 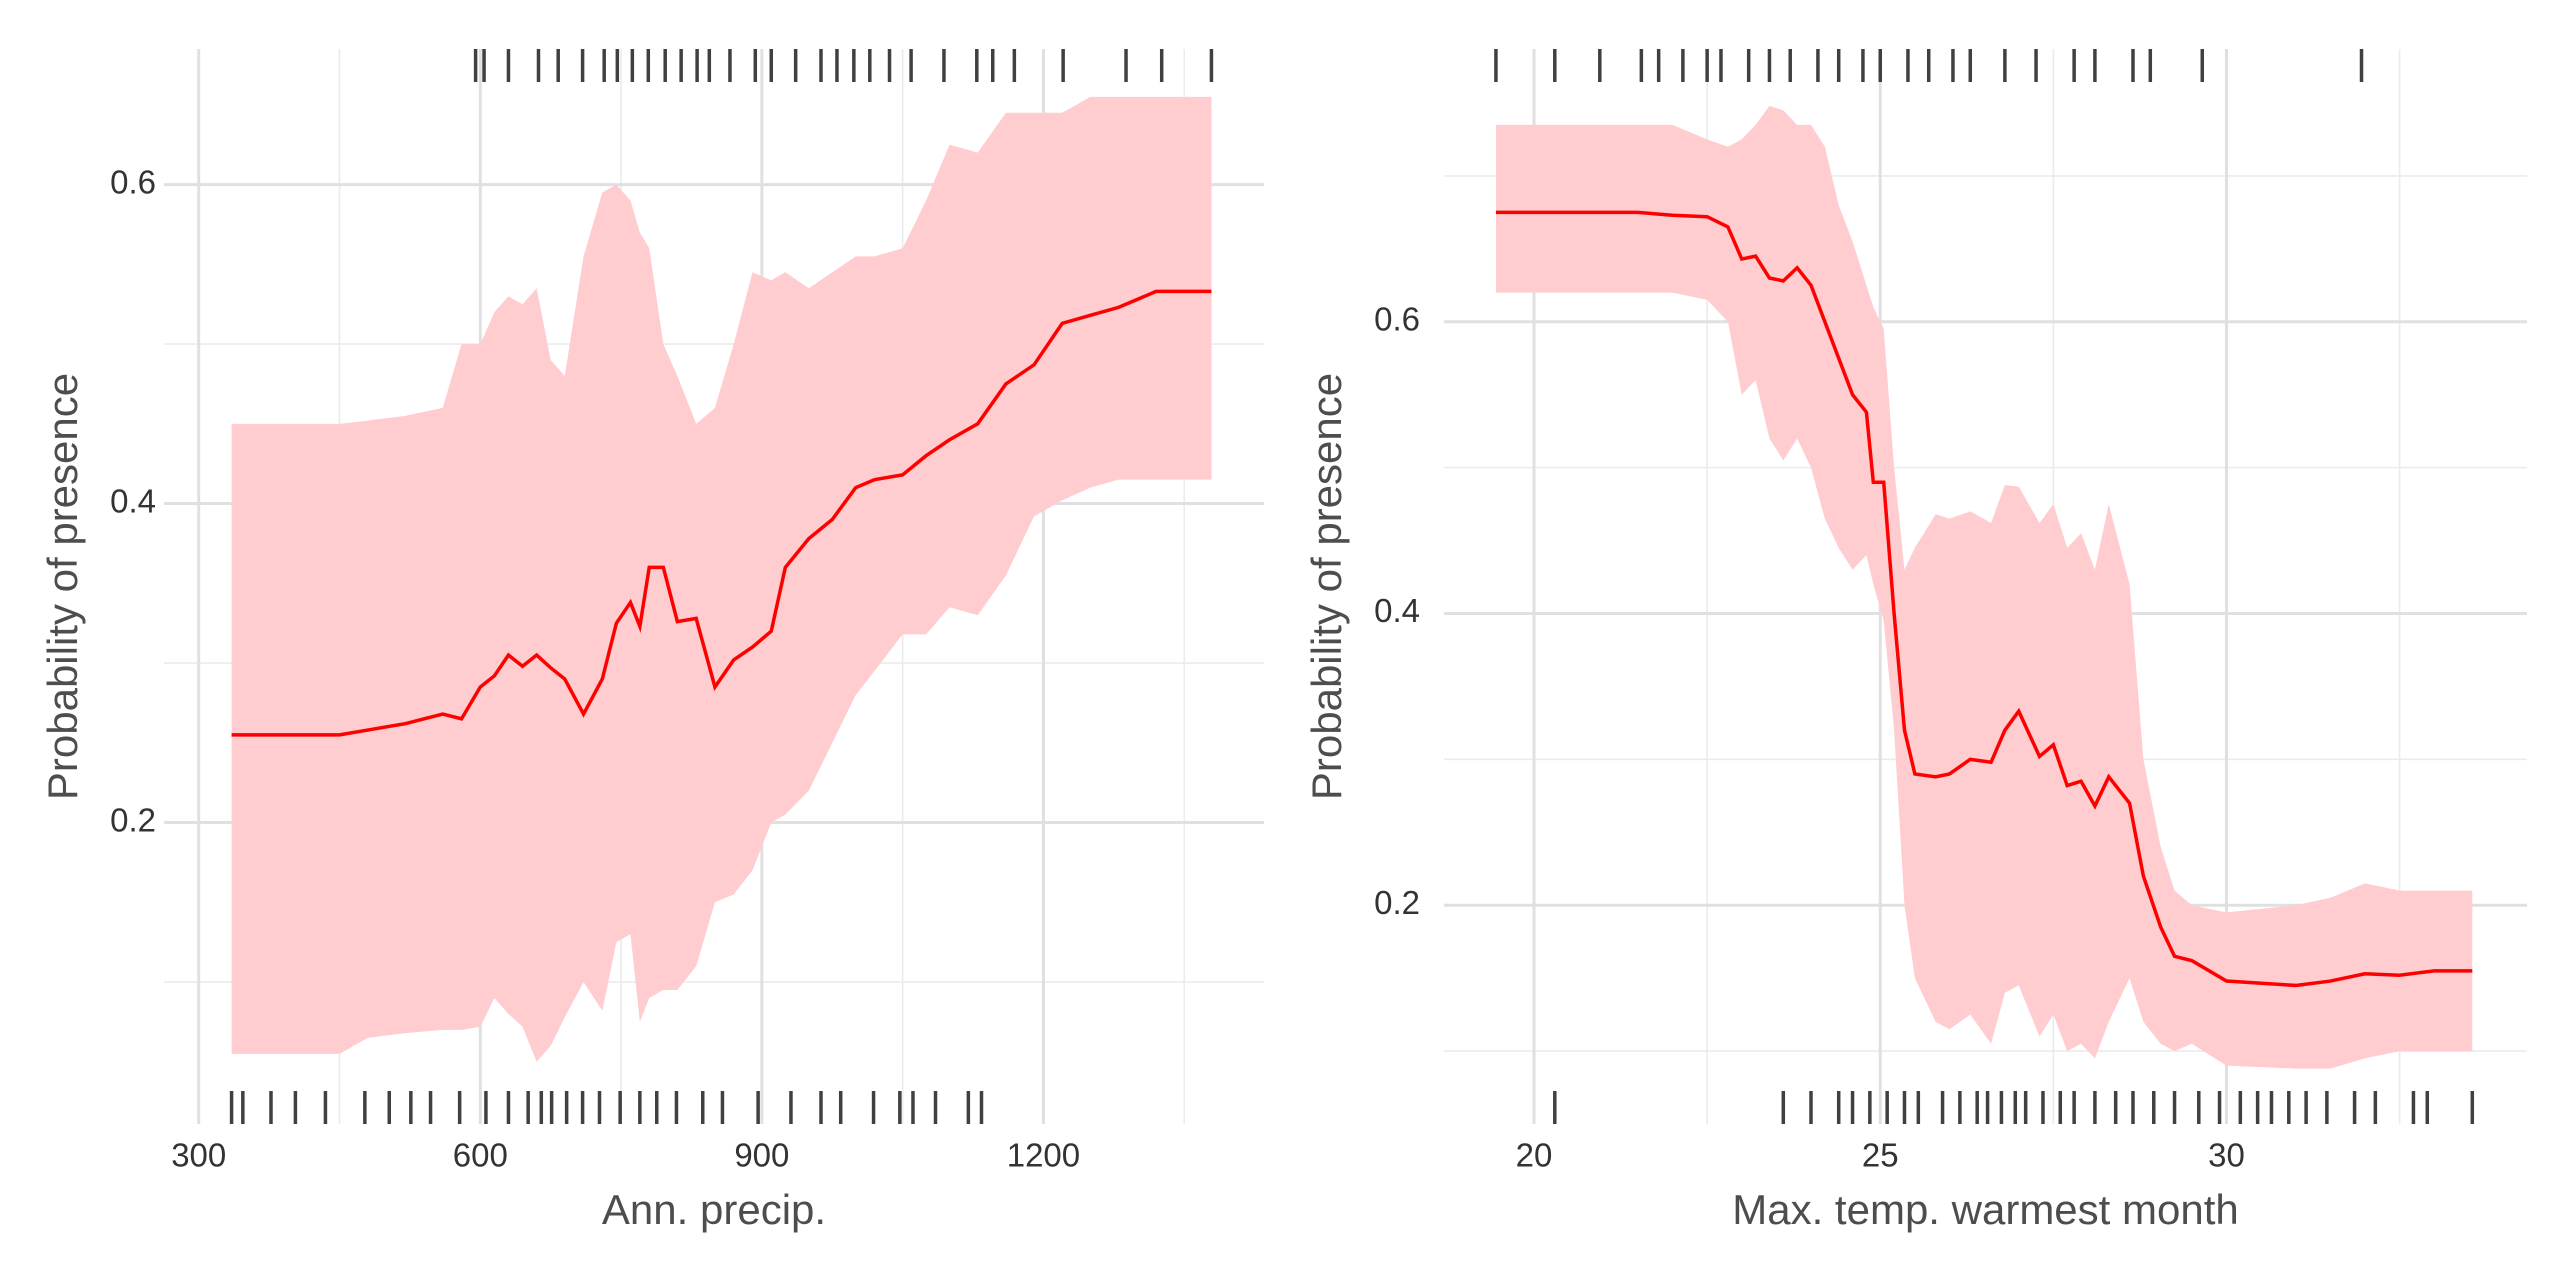 What do you see at coordinates (1043, 1155) in the screenshot?
I see `x-tick-label: 1200` at bounding box center [1043, 1155].